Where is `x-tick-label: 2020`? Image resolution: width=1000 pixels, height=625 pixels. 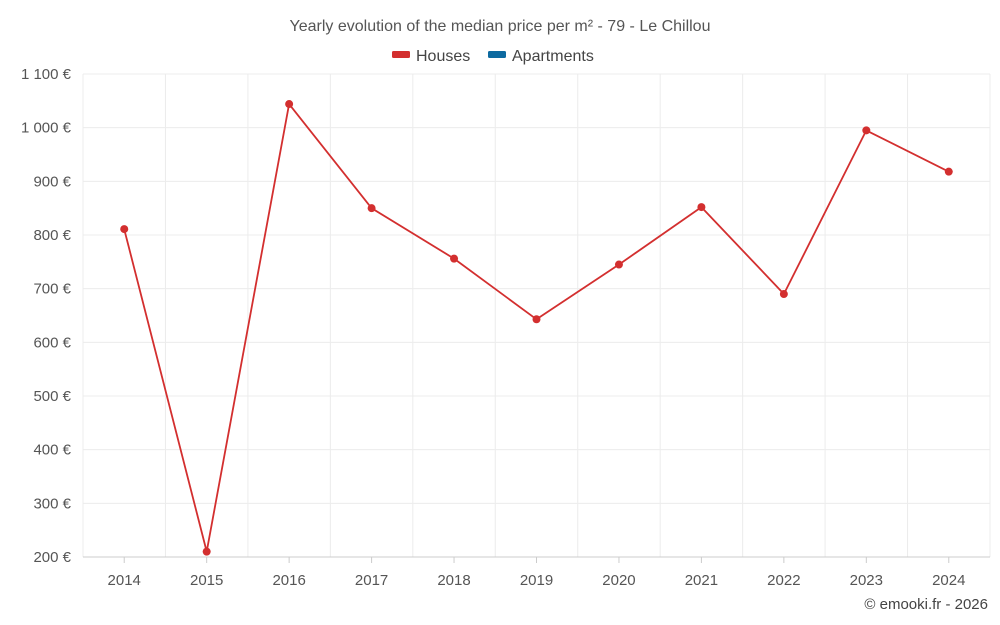 x-tick-label: 2020 is located at coordinates (618, 580).